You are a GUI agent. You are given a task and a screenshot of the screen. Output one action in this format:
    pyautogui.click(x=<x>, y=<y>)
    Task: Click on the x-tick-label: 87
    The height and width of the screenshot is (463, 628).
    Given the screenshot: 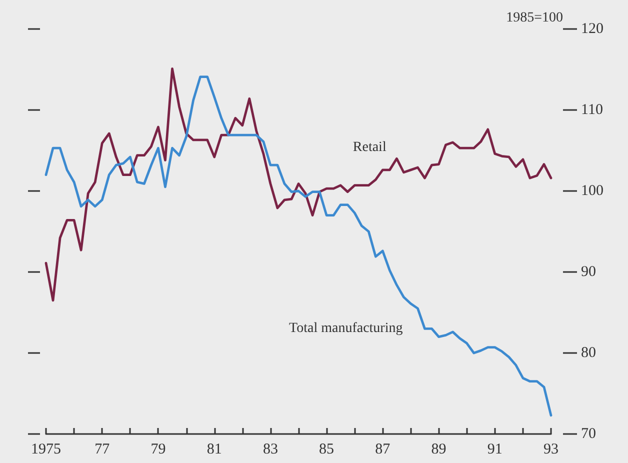 What is the action you would take?
    pyautogui.click(x=383, y=450)
    